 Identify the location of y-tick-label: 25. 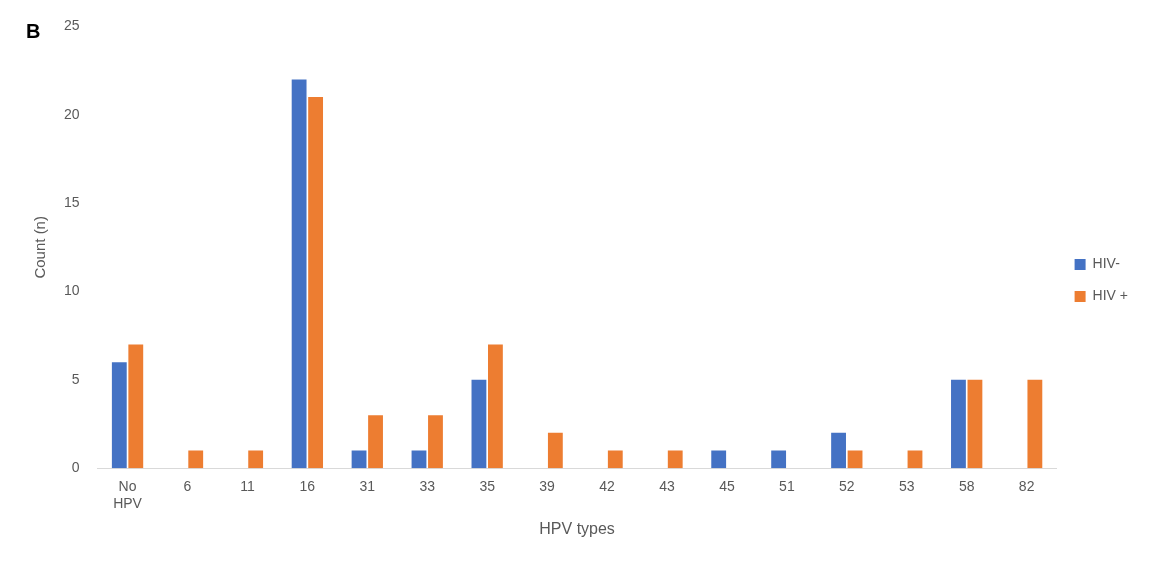
(71, 25).